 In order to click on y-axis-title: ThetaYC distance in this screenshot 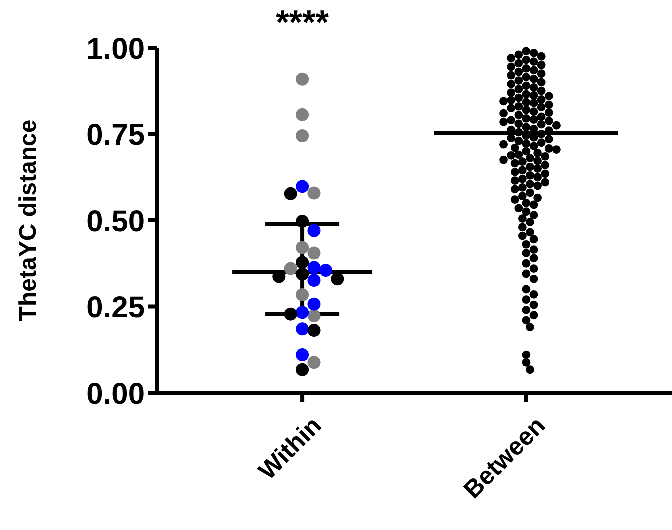, I will do `click(28, 221)`.